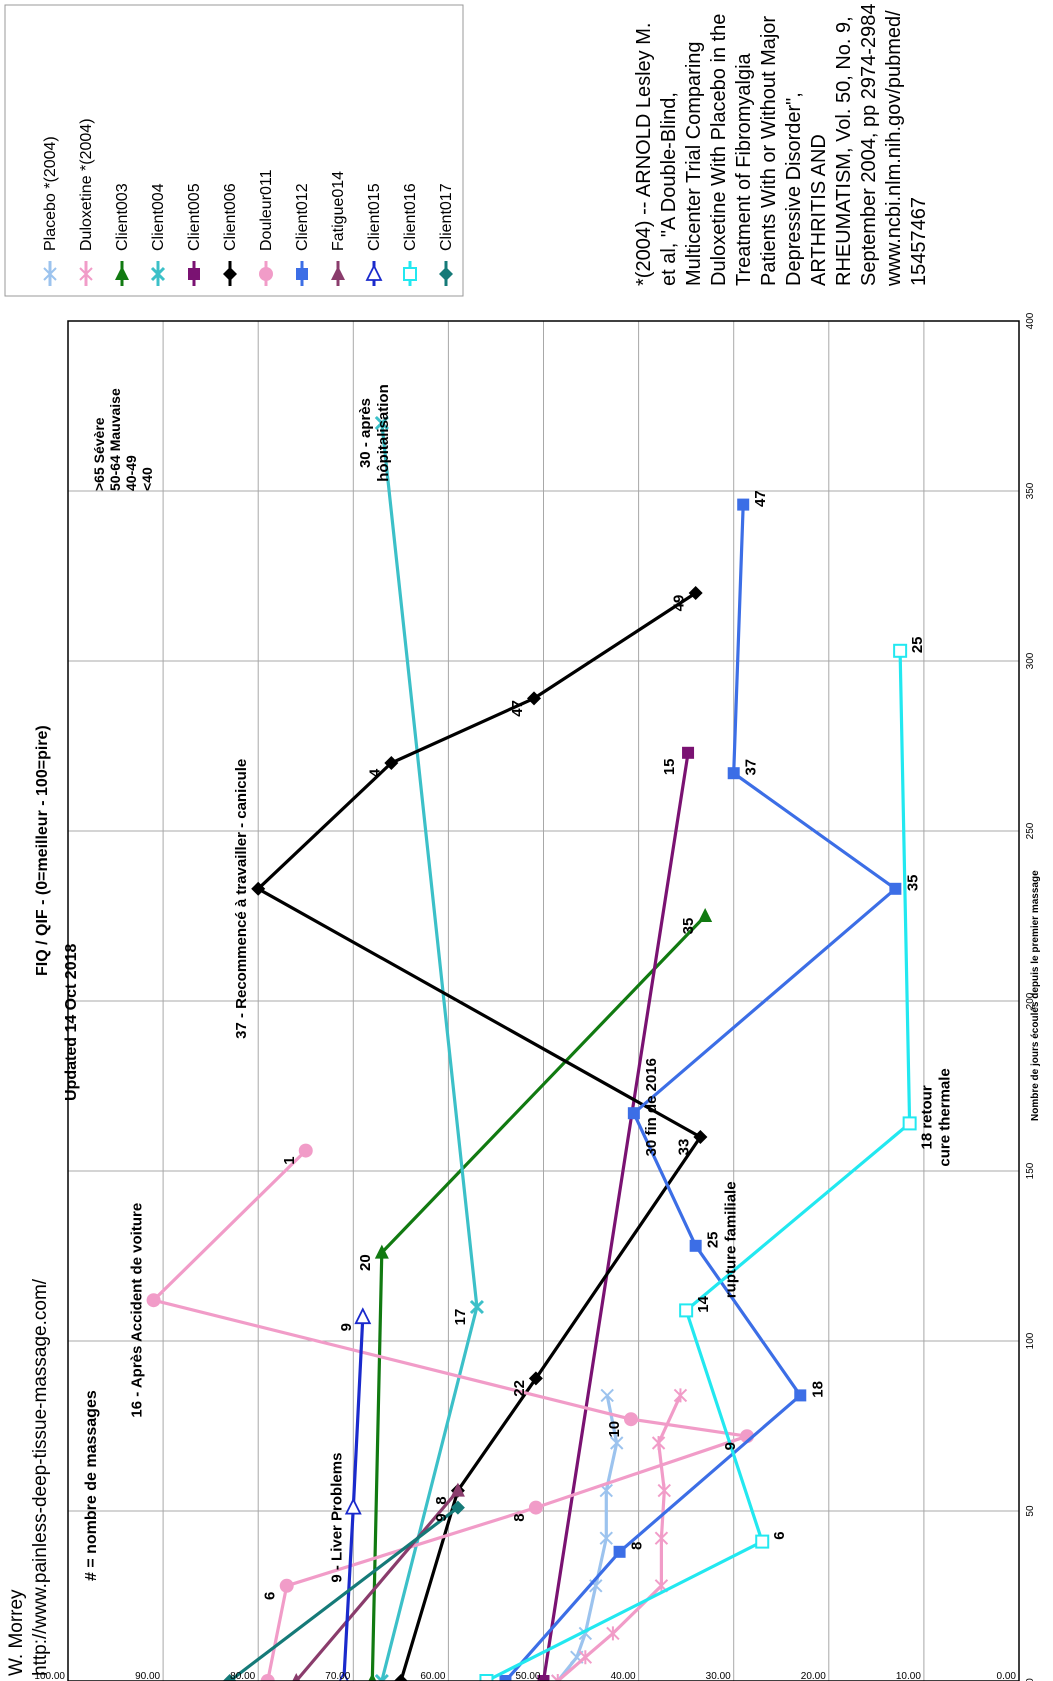  What do you see at coordinates (917, 644) in the screenshot?
I see `annotation-label: 25` at bounding box center [917, 644].